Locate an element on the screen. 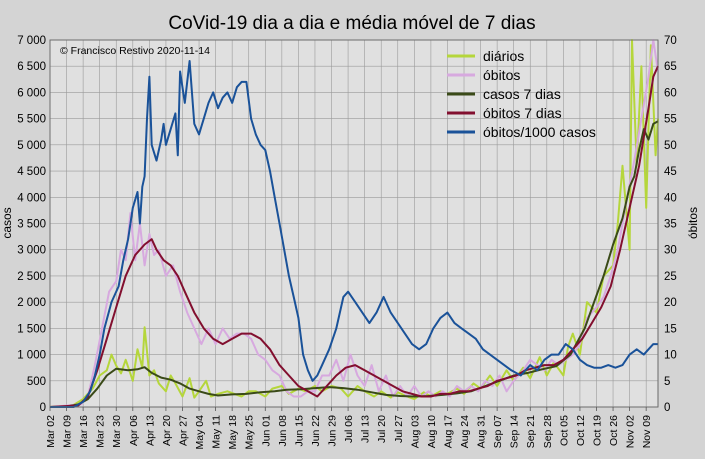 This screenshot has height=459, width=705. x-tick-label: Jul 27 is located at coordinates (399, 429).